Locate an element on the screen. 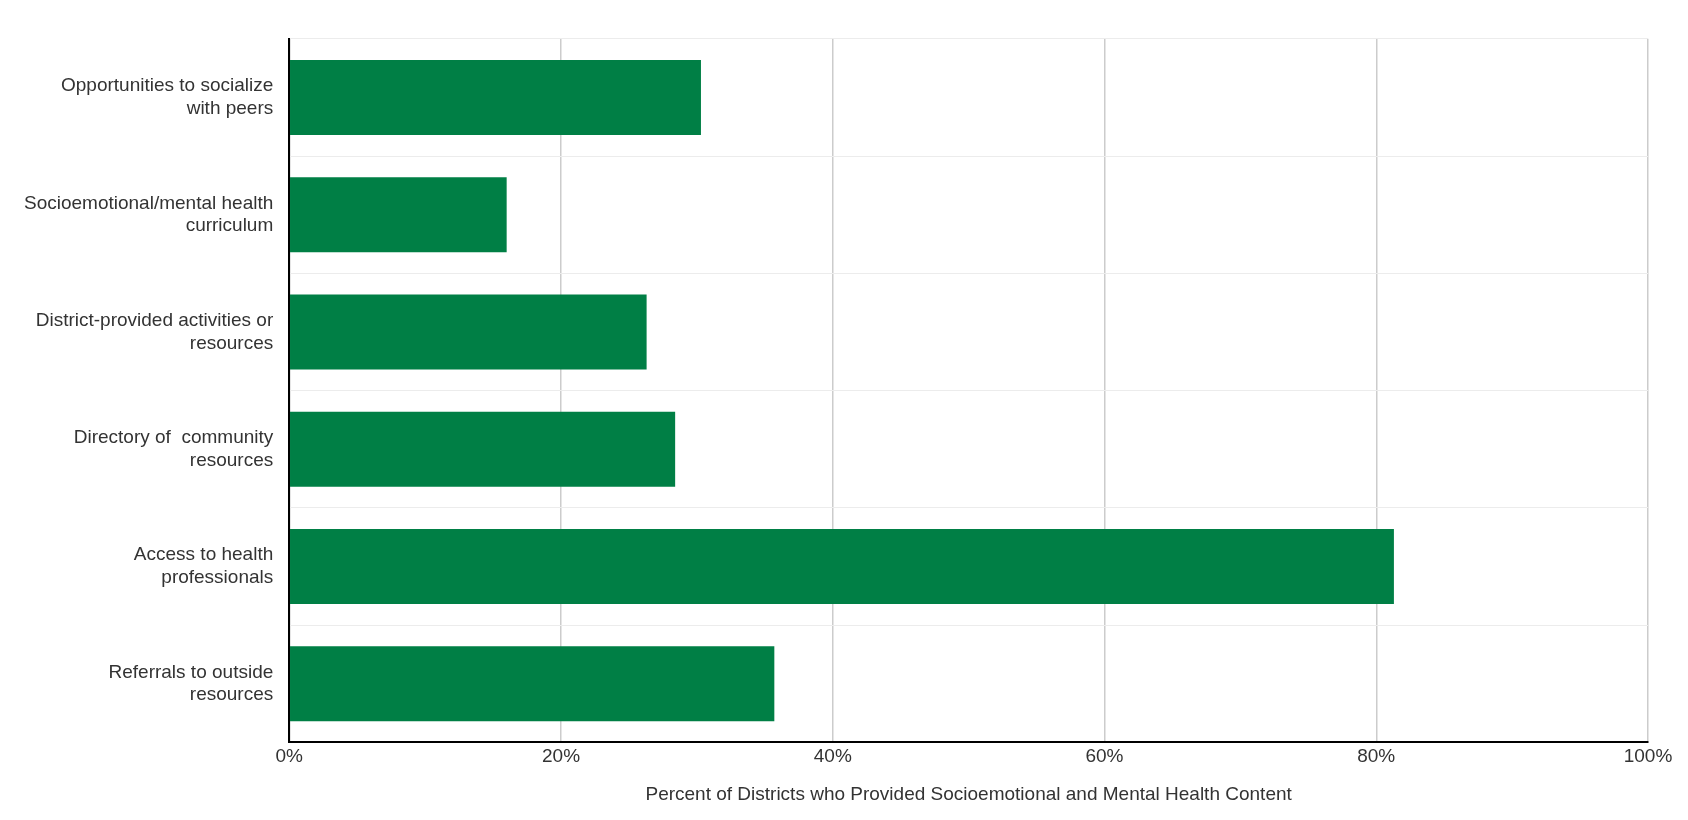  y-tick-label: Opportunities to socialize with peers is located at coordinates (167, 96).